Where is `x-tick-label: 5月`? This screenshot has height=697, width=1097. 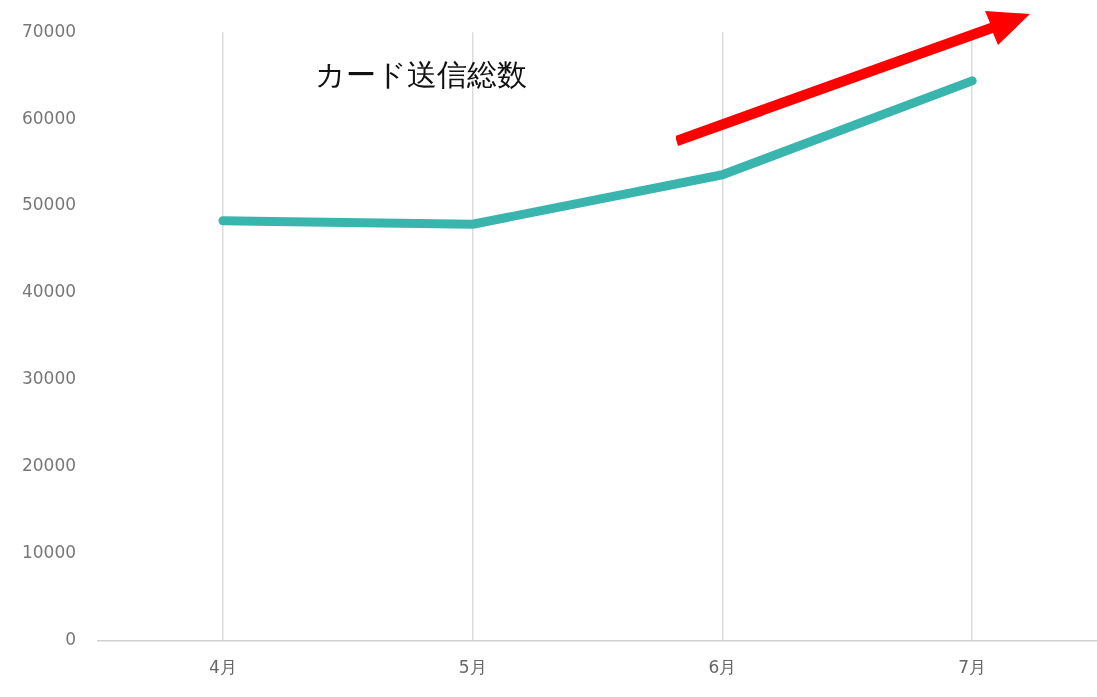
x-tick-label: 5月 is located at coordinates (472, 667).